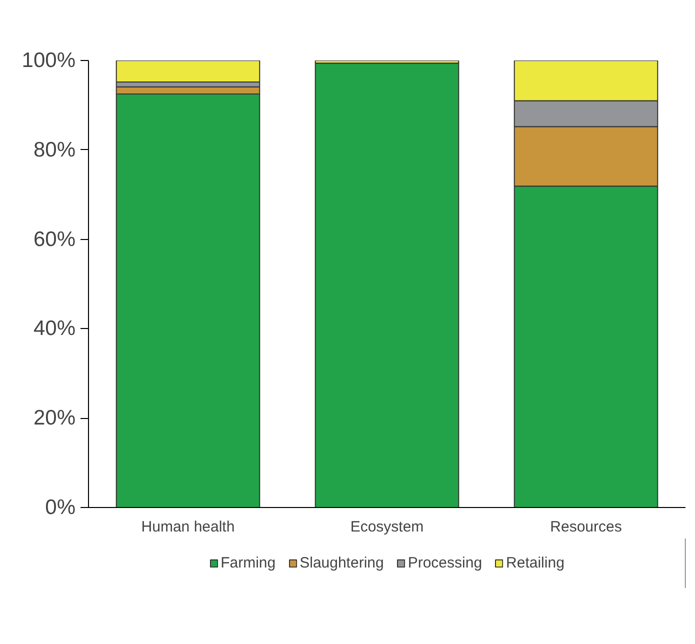 This screenshot has width=695, height=644. I want to click on y-tick-label: 80%, so click(54, 150).